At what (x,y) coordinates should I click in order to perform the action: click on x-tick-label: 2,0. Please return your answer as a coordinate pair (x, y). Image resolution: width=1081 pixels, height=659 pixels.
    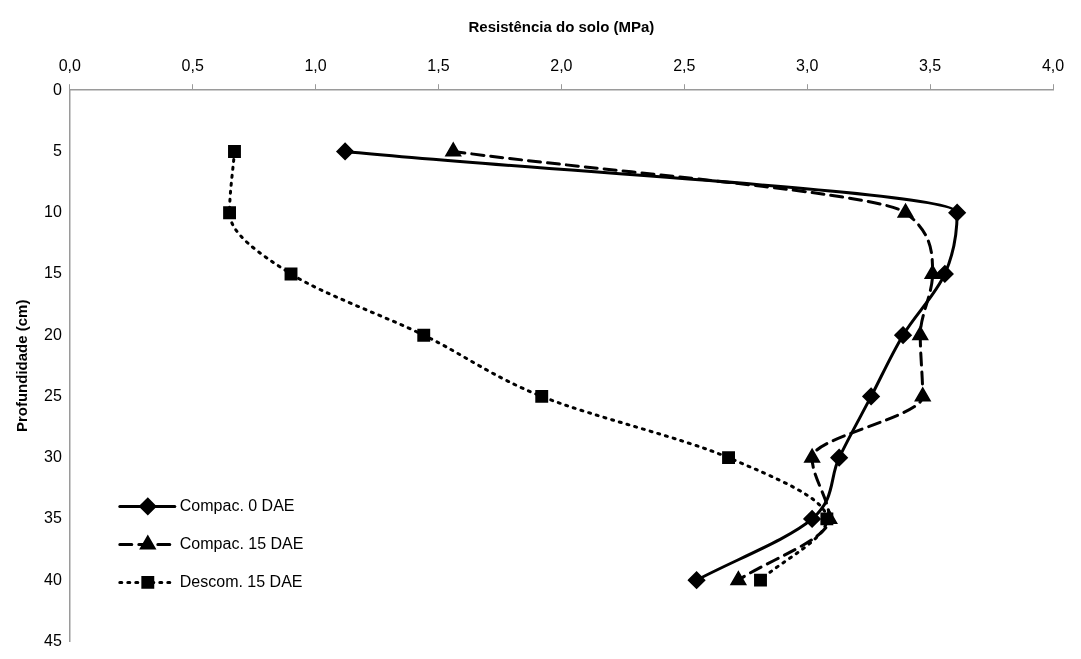
    Looking at the image, I should click on (561, 66).